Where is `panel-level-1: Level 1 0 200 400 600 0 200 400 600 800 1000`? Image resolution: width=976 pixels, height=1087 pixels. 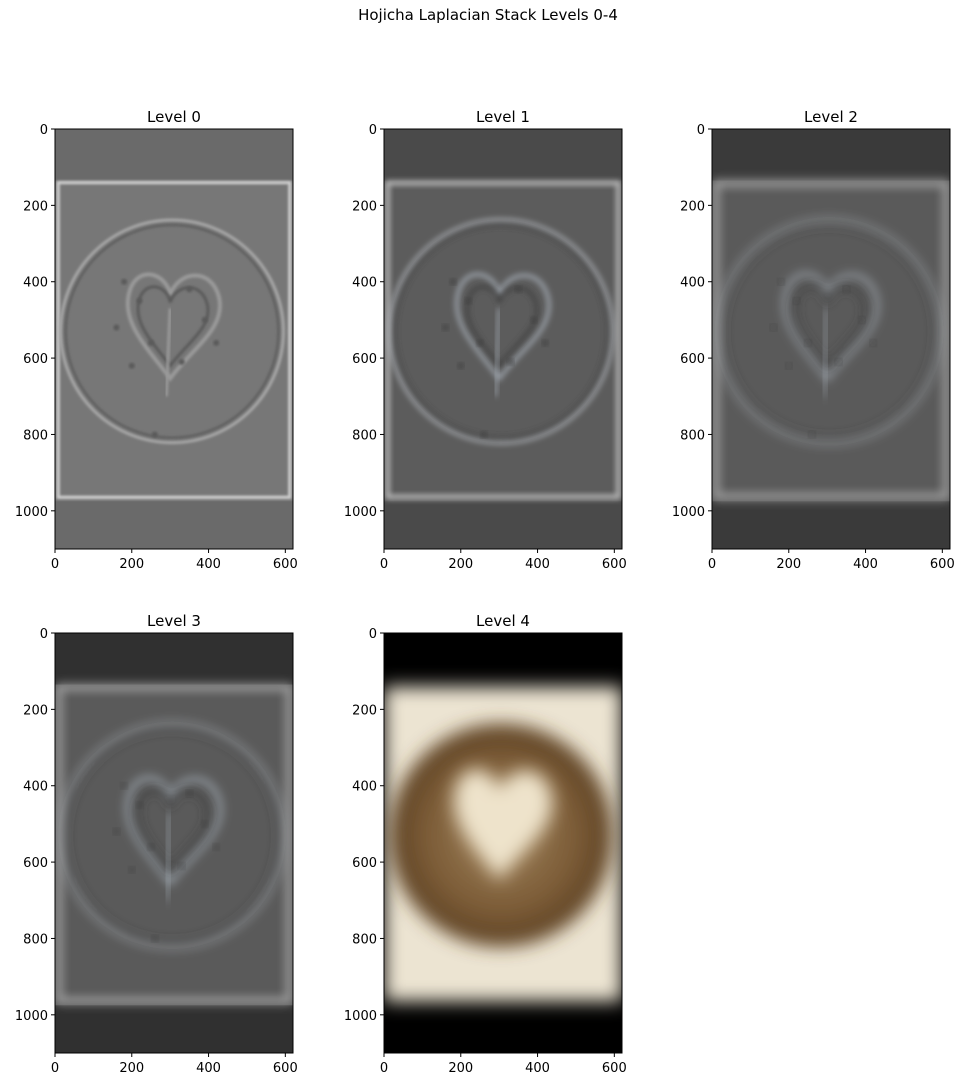
panel-level-1: Level 1 0 200 400 600 0 200 400 600 800 1000 is located at coordinates (485, 340).